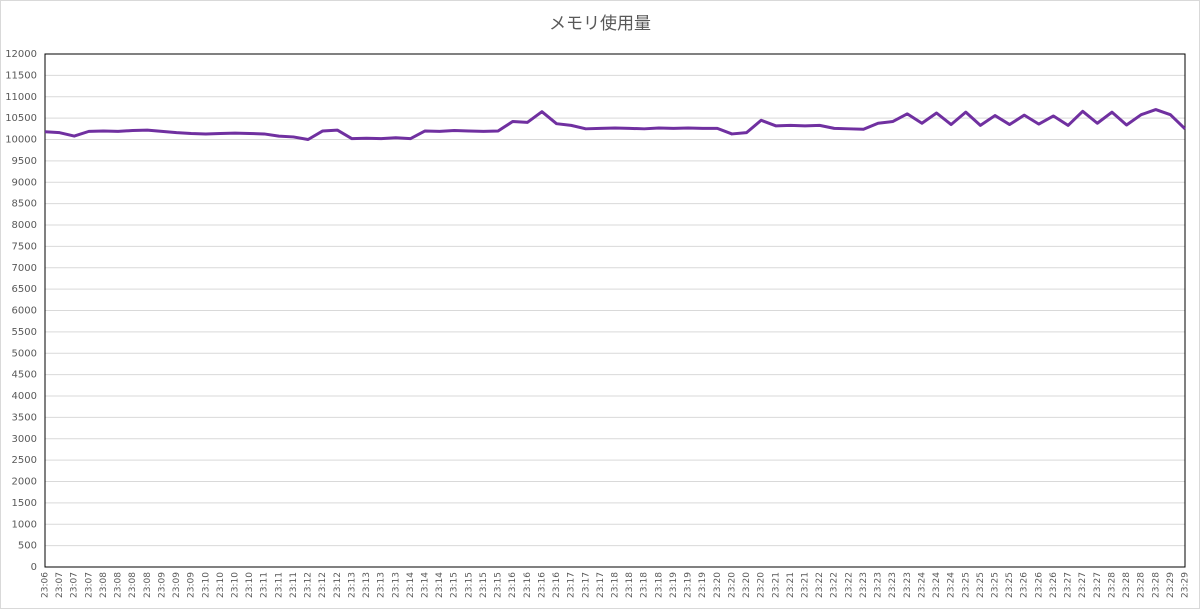 Image resolution: width=1200 pixels, height=609 pixels. What do you see at coordinates (24, 225) in the screenshot?
I see `y-tick-label: 8000` at bounding box center [24, 225].